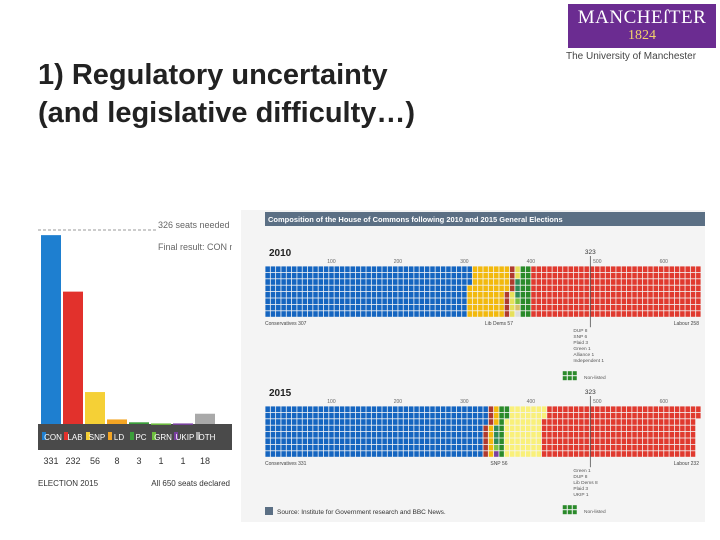  What do you see at coordinates (97, 437) in the screenshot?
I see `category-label: SNP` at bounding box center [97, 437].